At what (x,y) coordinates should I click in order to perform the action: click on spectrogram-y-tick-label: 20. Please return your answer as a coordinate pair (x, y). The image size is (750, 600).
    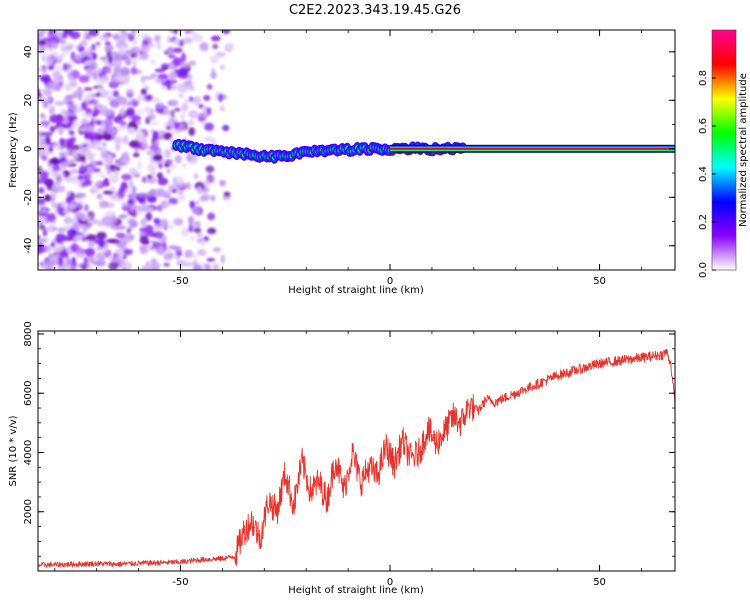
    Looking at the image, I should click on (28, 100).